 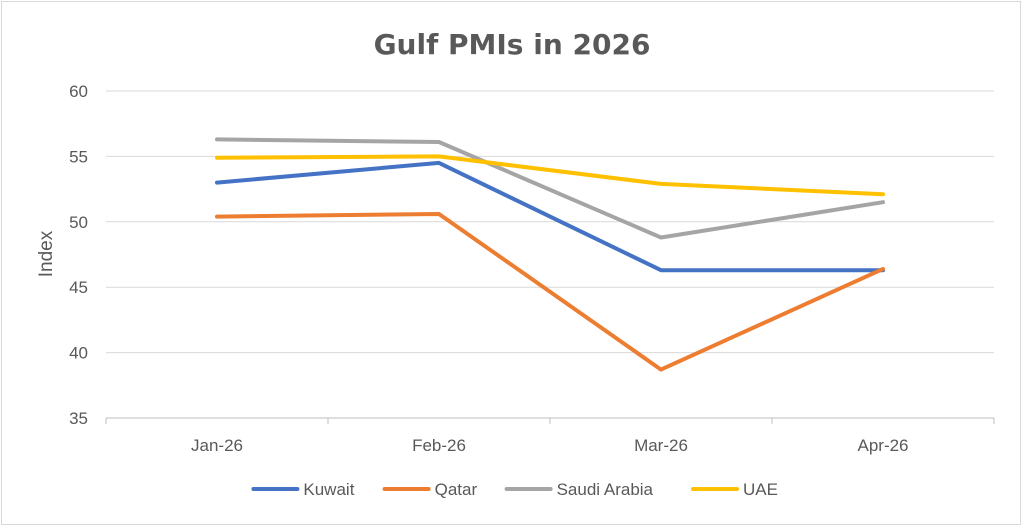 I want to click on chart-title: Gulf PMIs in 2026, so click(x=512, y=44).